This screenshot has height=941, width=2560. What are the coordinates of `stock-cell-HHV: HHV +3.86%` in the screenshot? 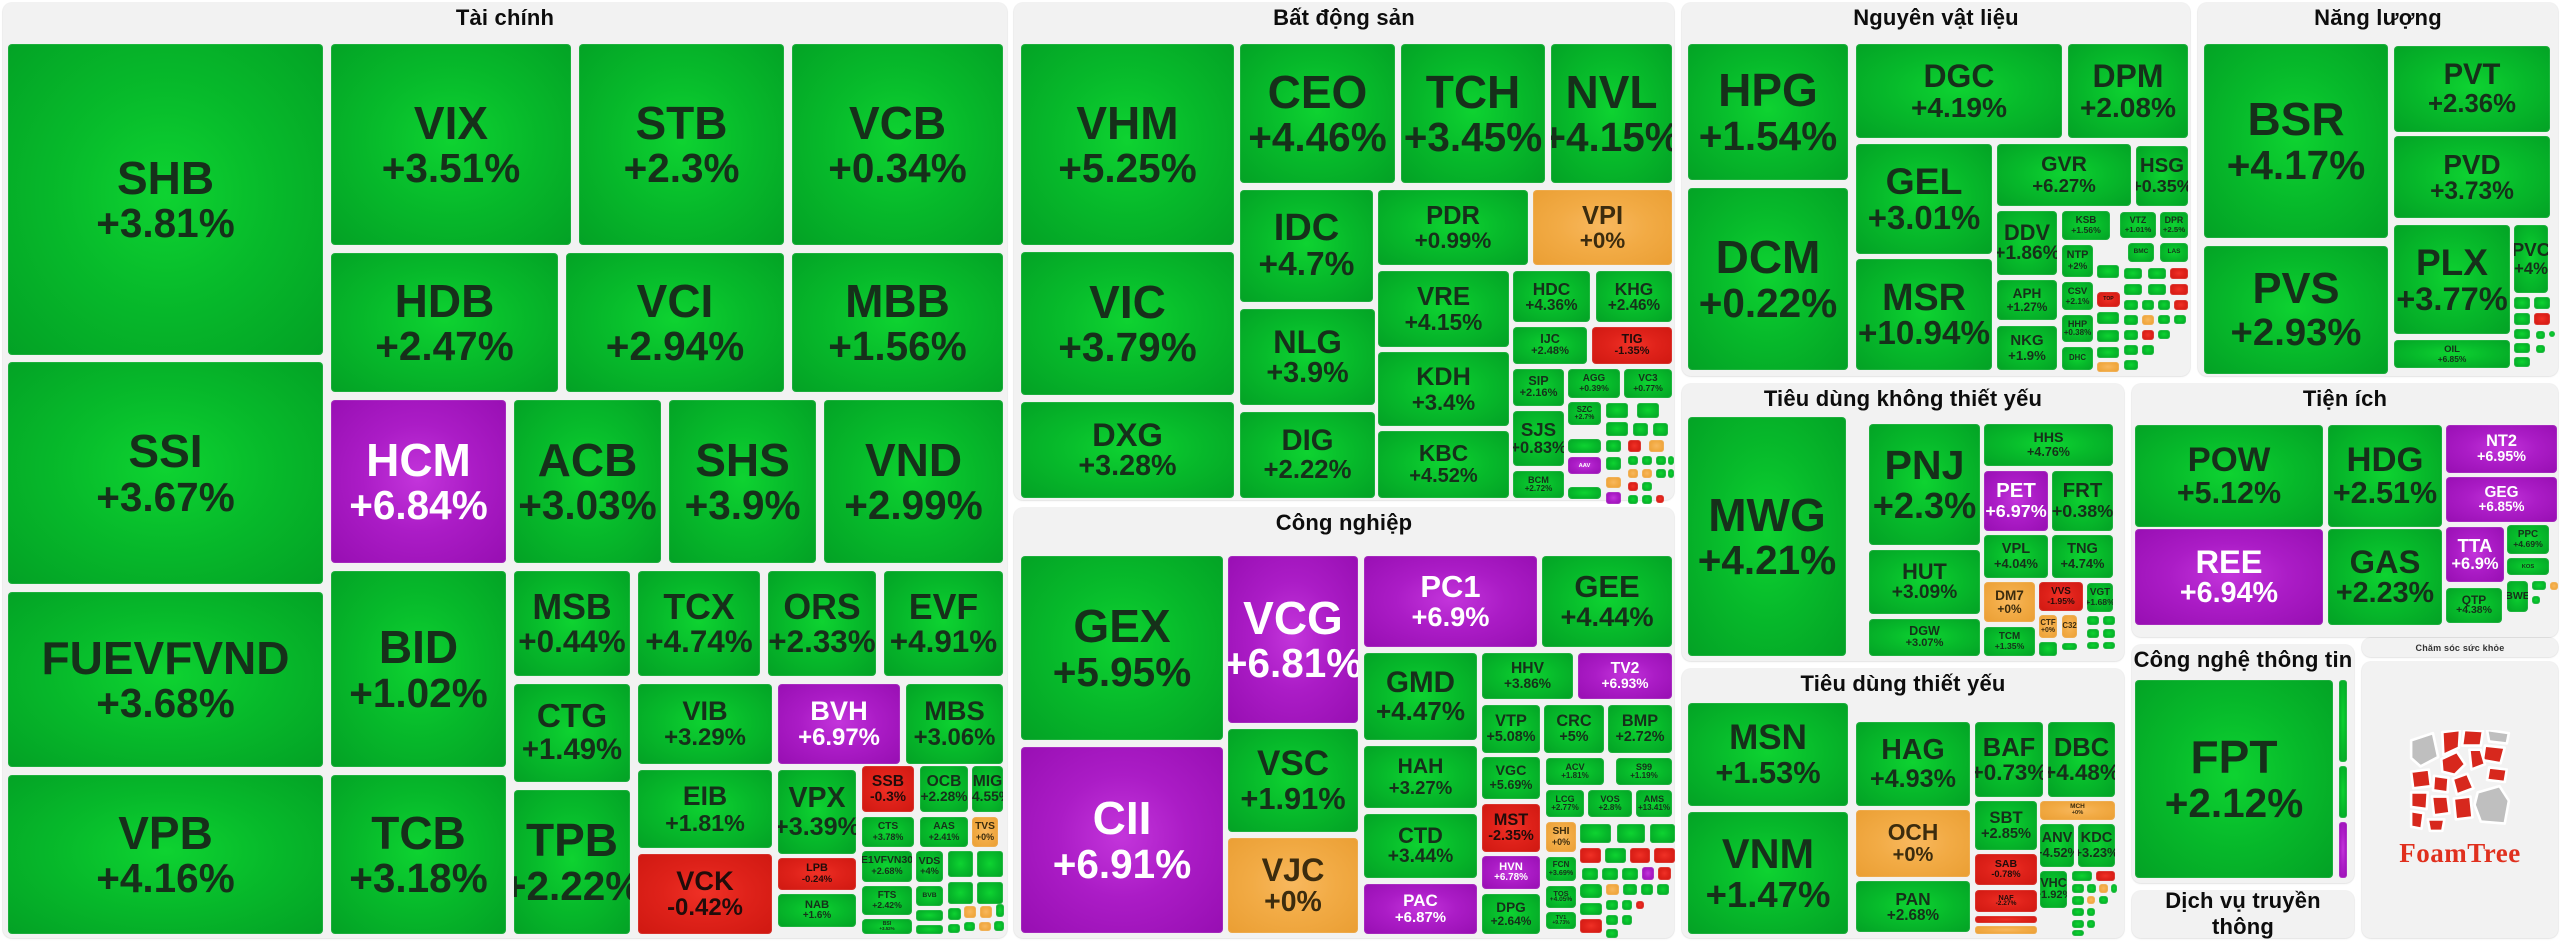 It's located at (1527, 676).